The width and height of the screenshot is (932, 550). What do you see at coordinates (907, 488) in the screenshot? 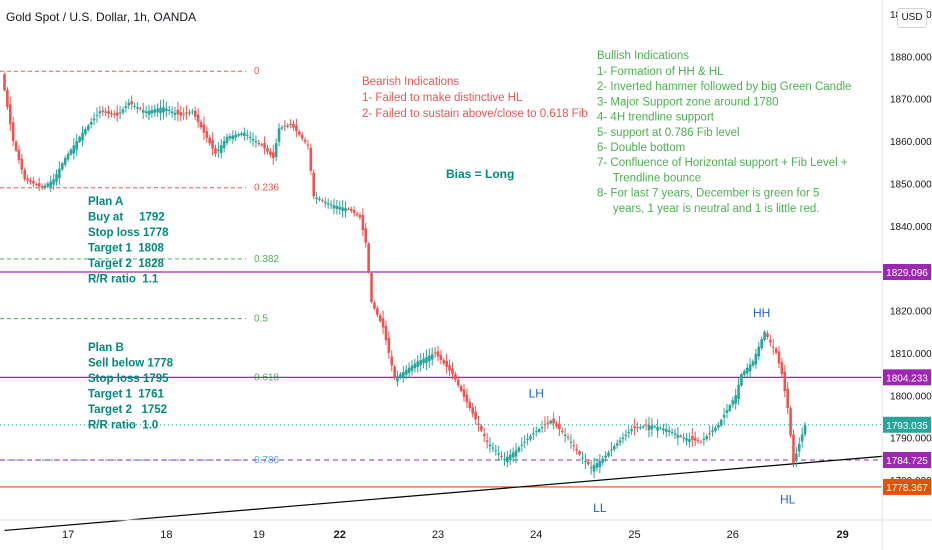
I see `level-1778-badge-label: 1778.367` at bounding box center [907, 488].